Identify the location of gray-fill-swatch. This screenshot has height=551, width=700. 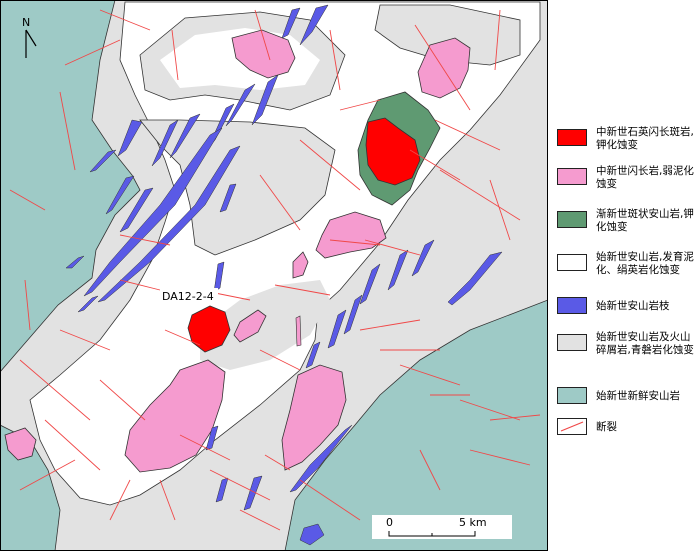
(572, 342).